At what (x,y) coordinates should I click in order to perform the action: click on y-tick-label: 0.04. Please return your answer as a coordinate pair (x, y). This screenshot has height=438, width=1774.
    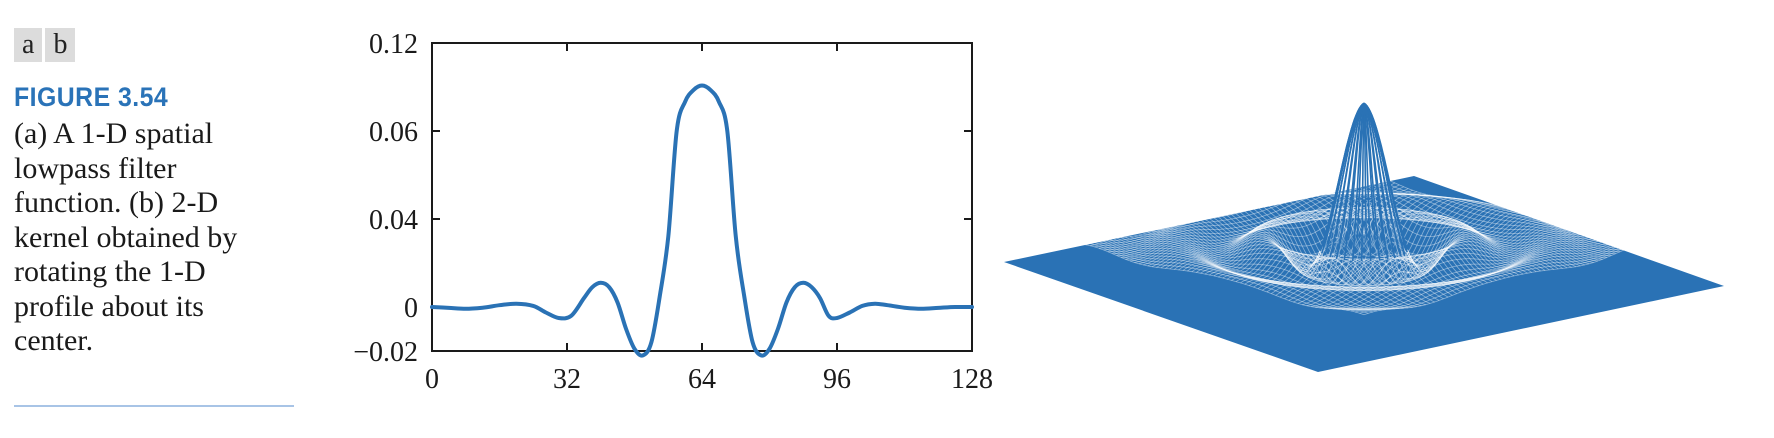
    Looking at the image, I should click on (393, 220).